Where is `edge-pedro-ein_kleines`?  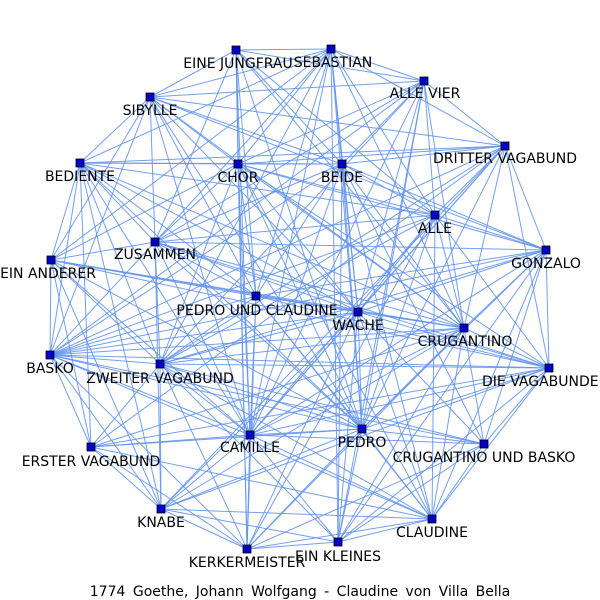
edge-pedro-ein_kleines is located at coordinates (350, 485).